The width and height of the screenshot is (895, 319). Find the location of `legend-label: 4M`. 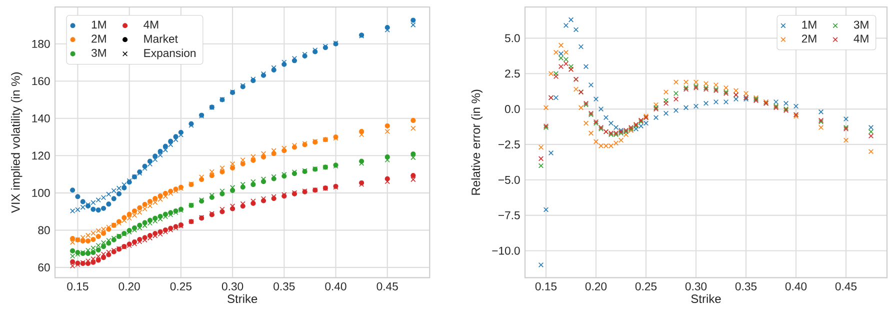

legend-label: 4M is located at coordinates (861, 38).